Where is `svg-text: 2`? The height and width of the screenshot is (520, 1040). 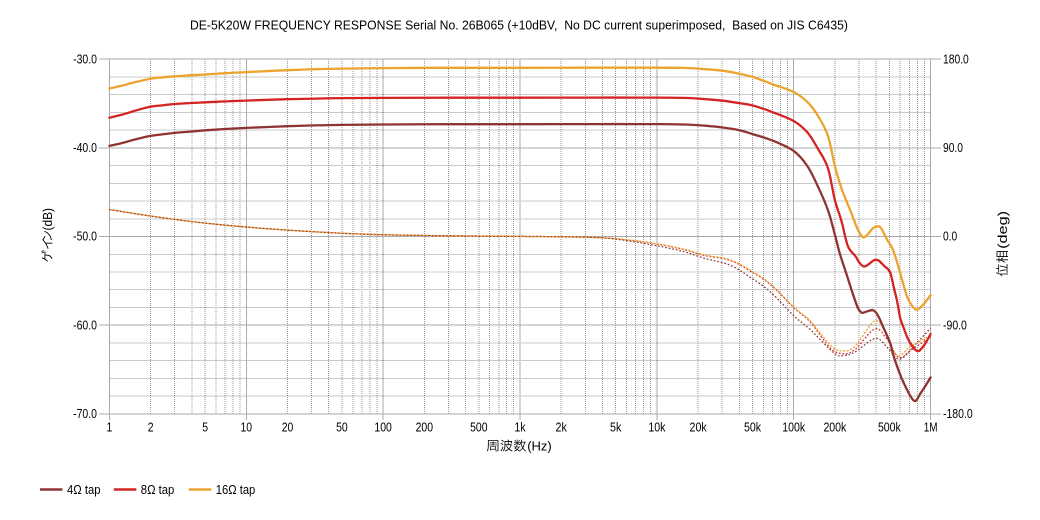
svg-text: 2 is located at coordinates (151, 426).